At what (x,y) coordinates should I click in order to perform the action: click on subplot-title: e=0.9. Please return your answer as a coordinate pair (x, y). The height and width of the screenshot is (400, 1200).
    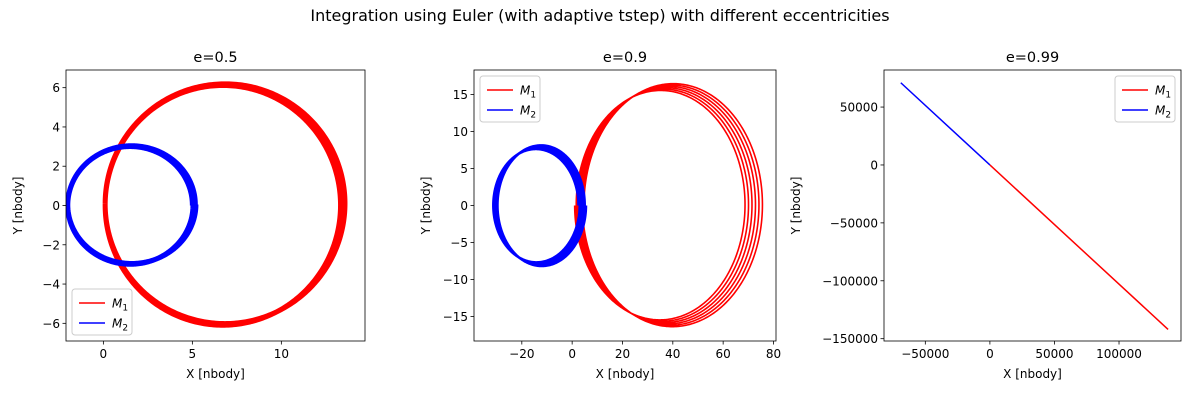
    Looking at the image, I should click on (625, 58).